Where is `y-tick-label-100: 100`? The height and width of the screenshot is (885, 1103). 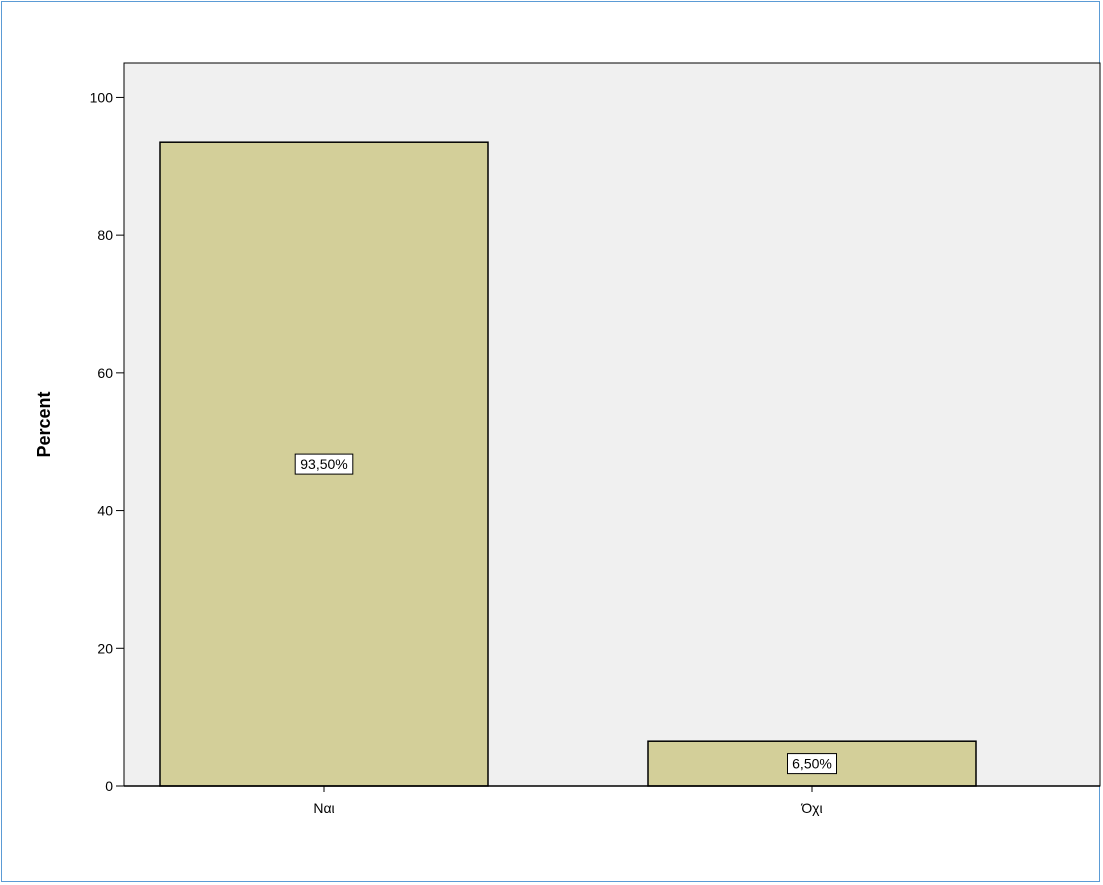
y-tick-label-100: 100 is located at coordinates (102, 97).